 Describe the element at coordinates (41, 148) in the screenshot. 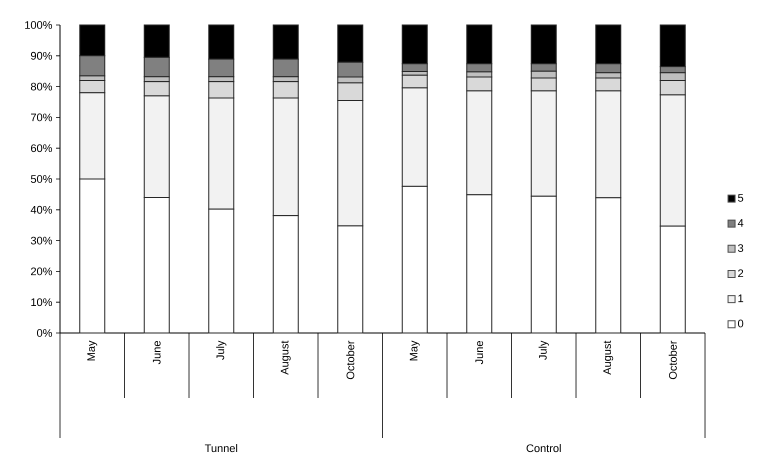

I see `y-tick-label: 60%` at that location.